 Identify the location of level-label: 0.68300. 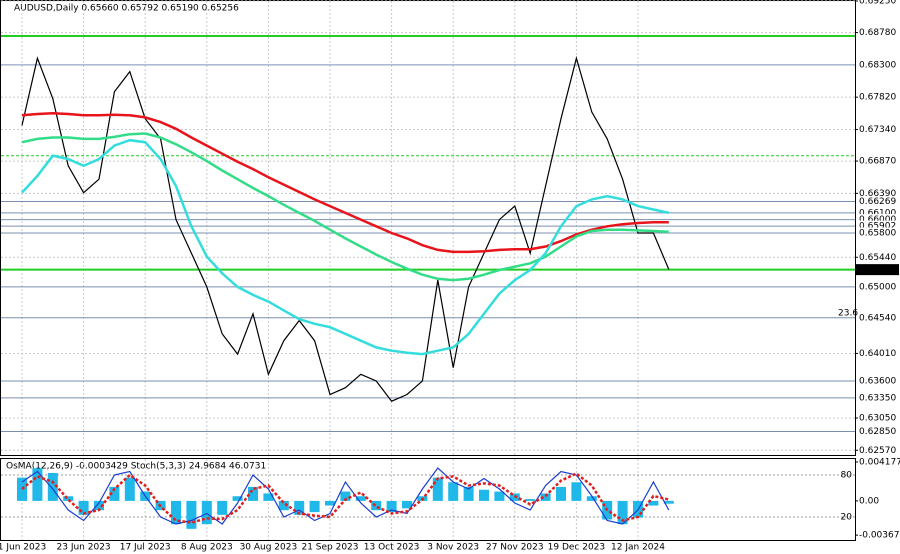
(877, 65).